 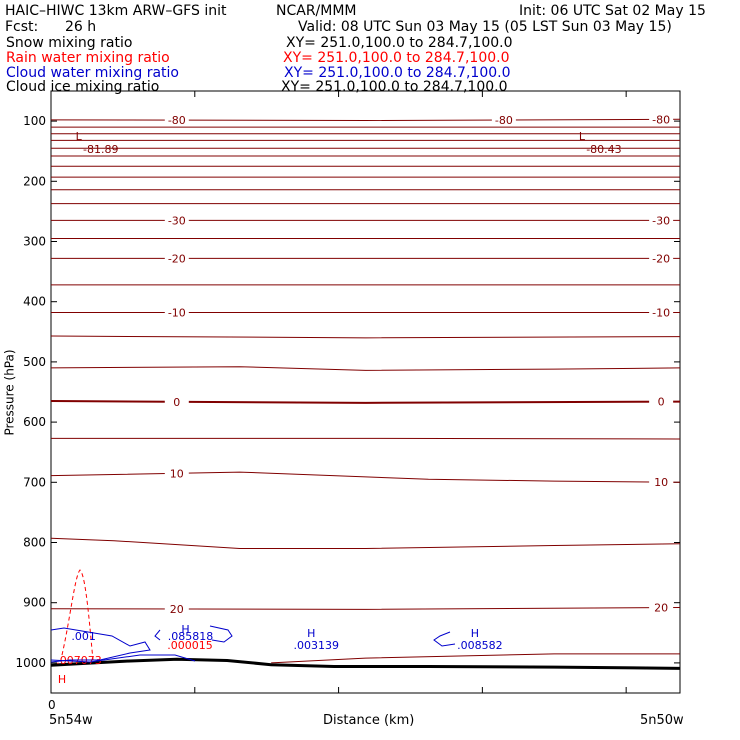 I want to click on y-tick-label: 700, so click(x=34, y=482).